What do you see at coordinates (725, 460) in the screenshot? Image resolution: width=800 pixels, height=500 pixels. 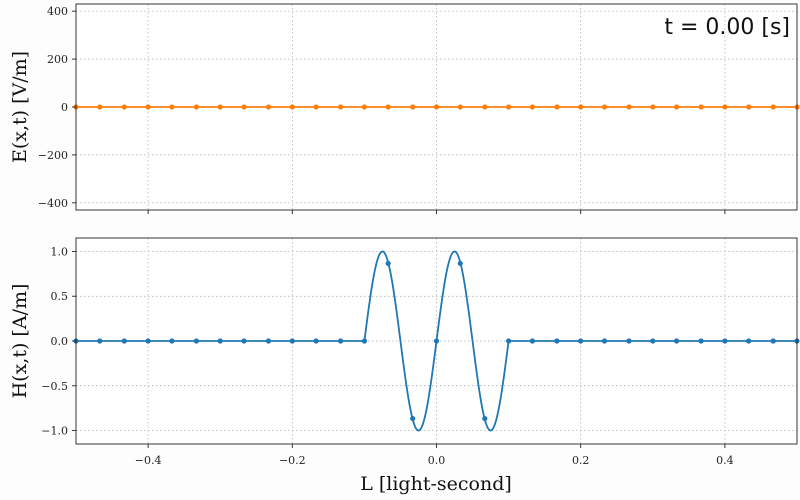 I see `x-tick-label: 0.4` at bounding box center [725, 460].